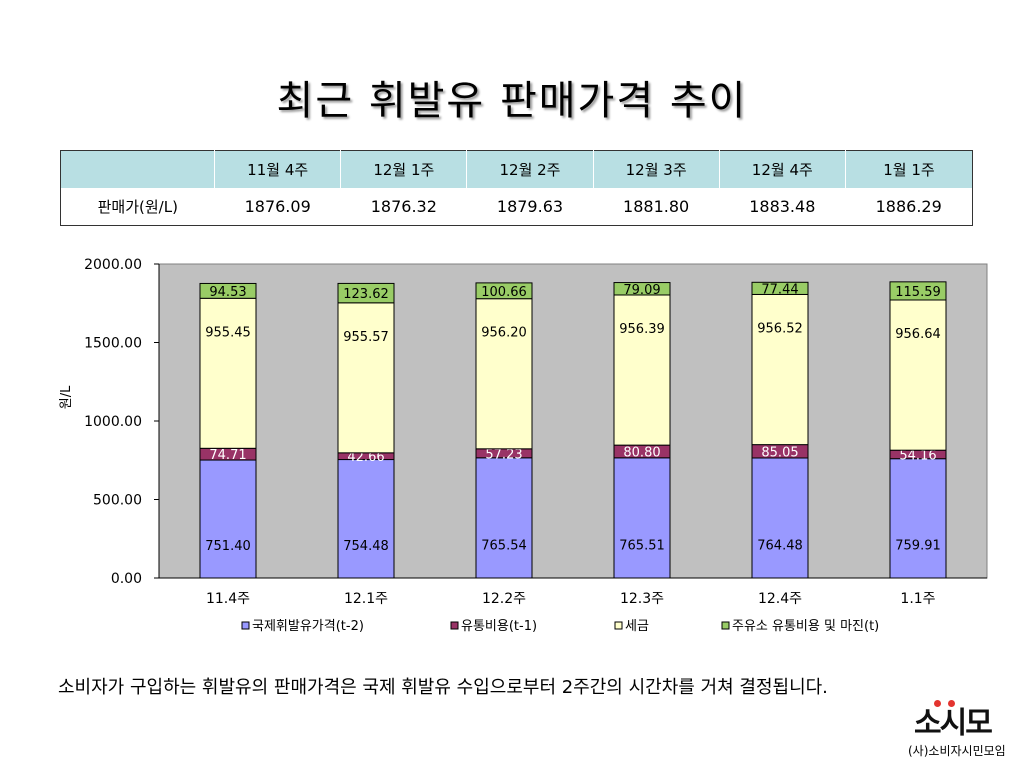 The height and width of the screenshot is (768, 1024). Describe the element at coordinates (782, 207) in the screenshot. I see `table-cell: 1883.48` at that location.